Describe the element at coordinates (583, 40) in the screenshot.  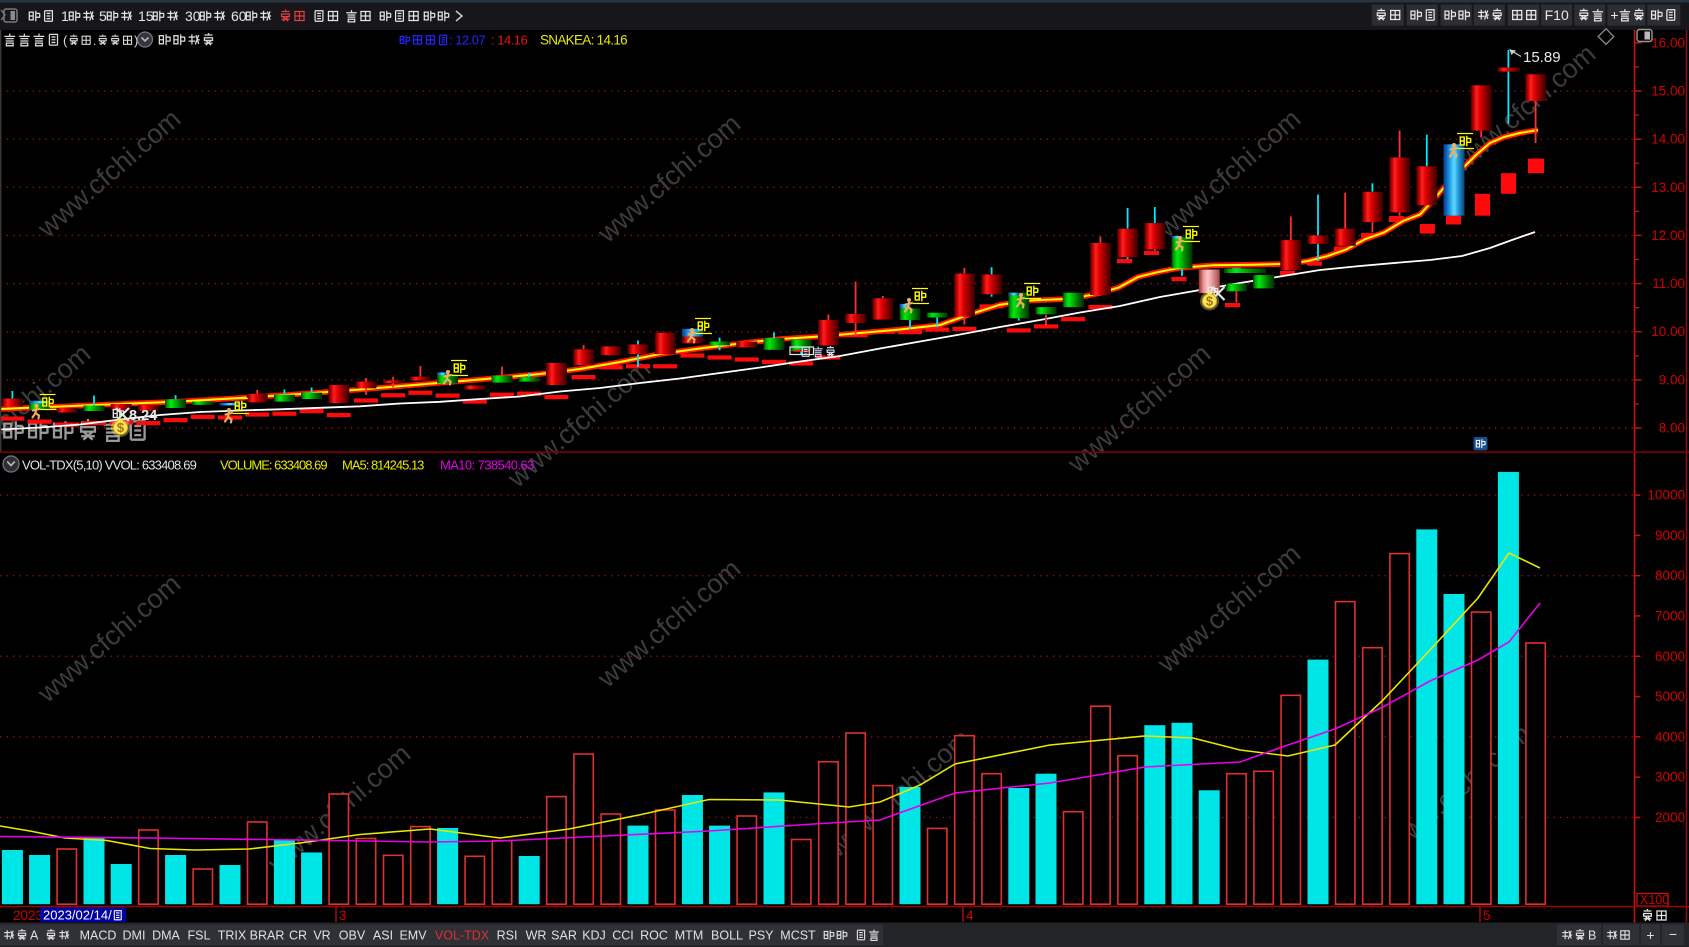
I see `svg-text: SNAKEA: 14.16` at that location.